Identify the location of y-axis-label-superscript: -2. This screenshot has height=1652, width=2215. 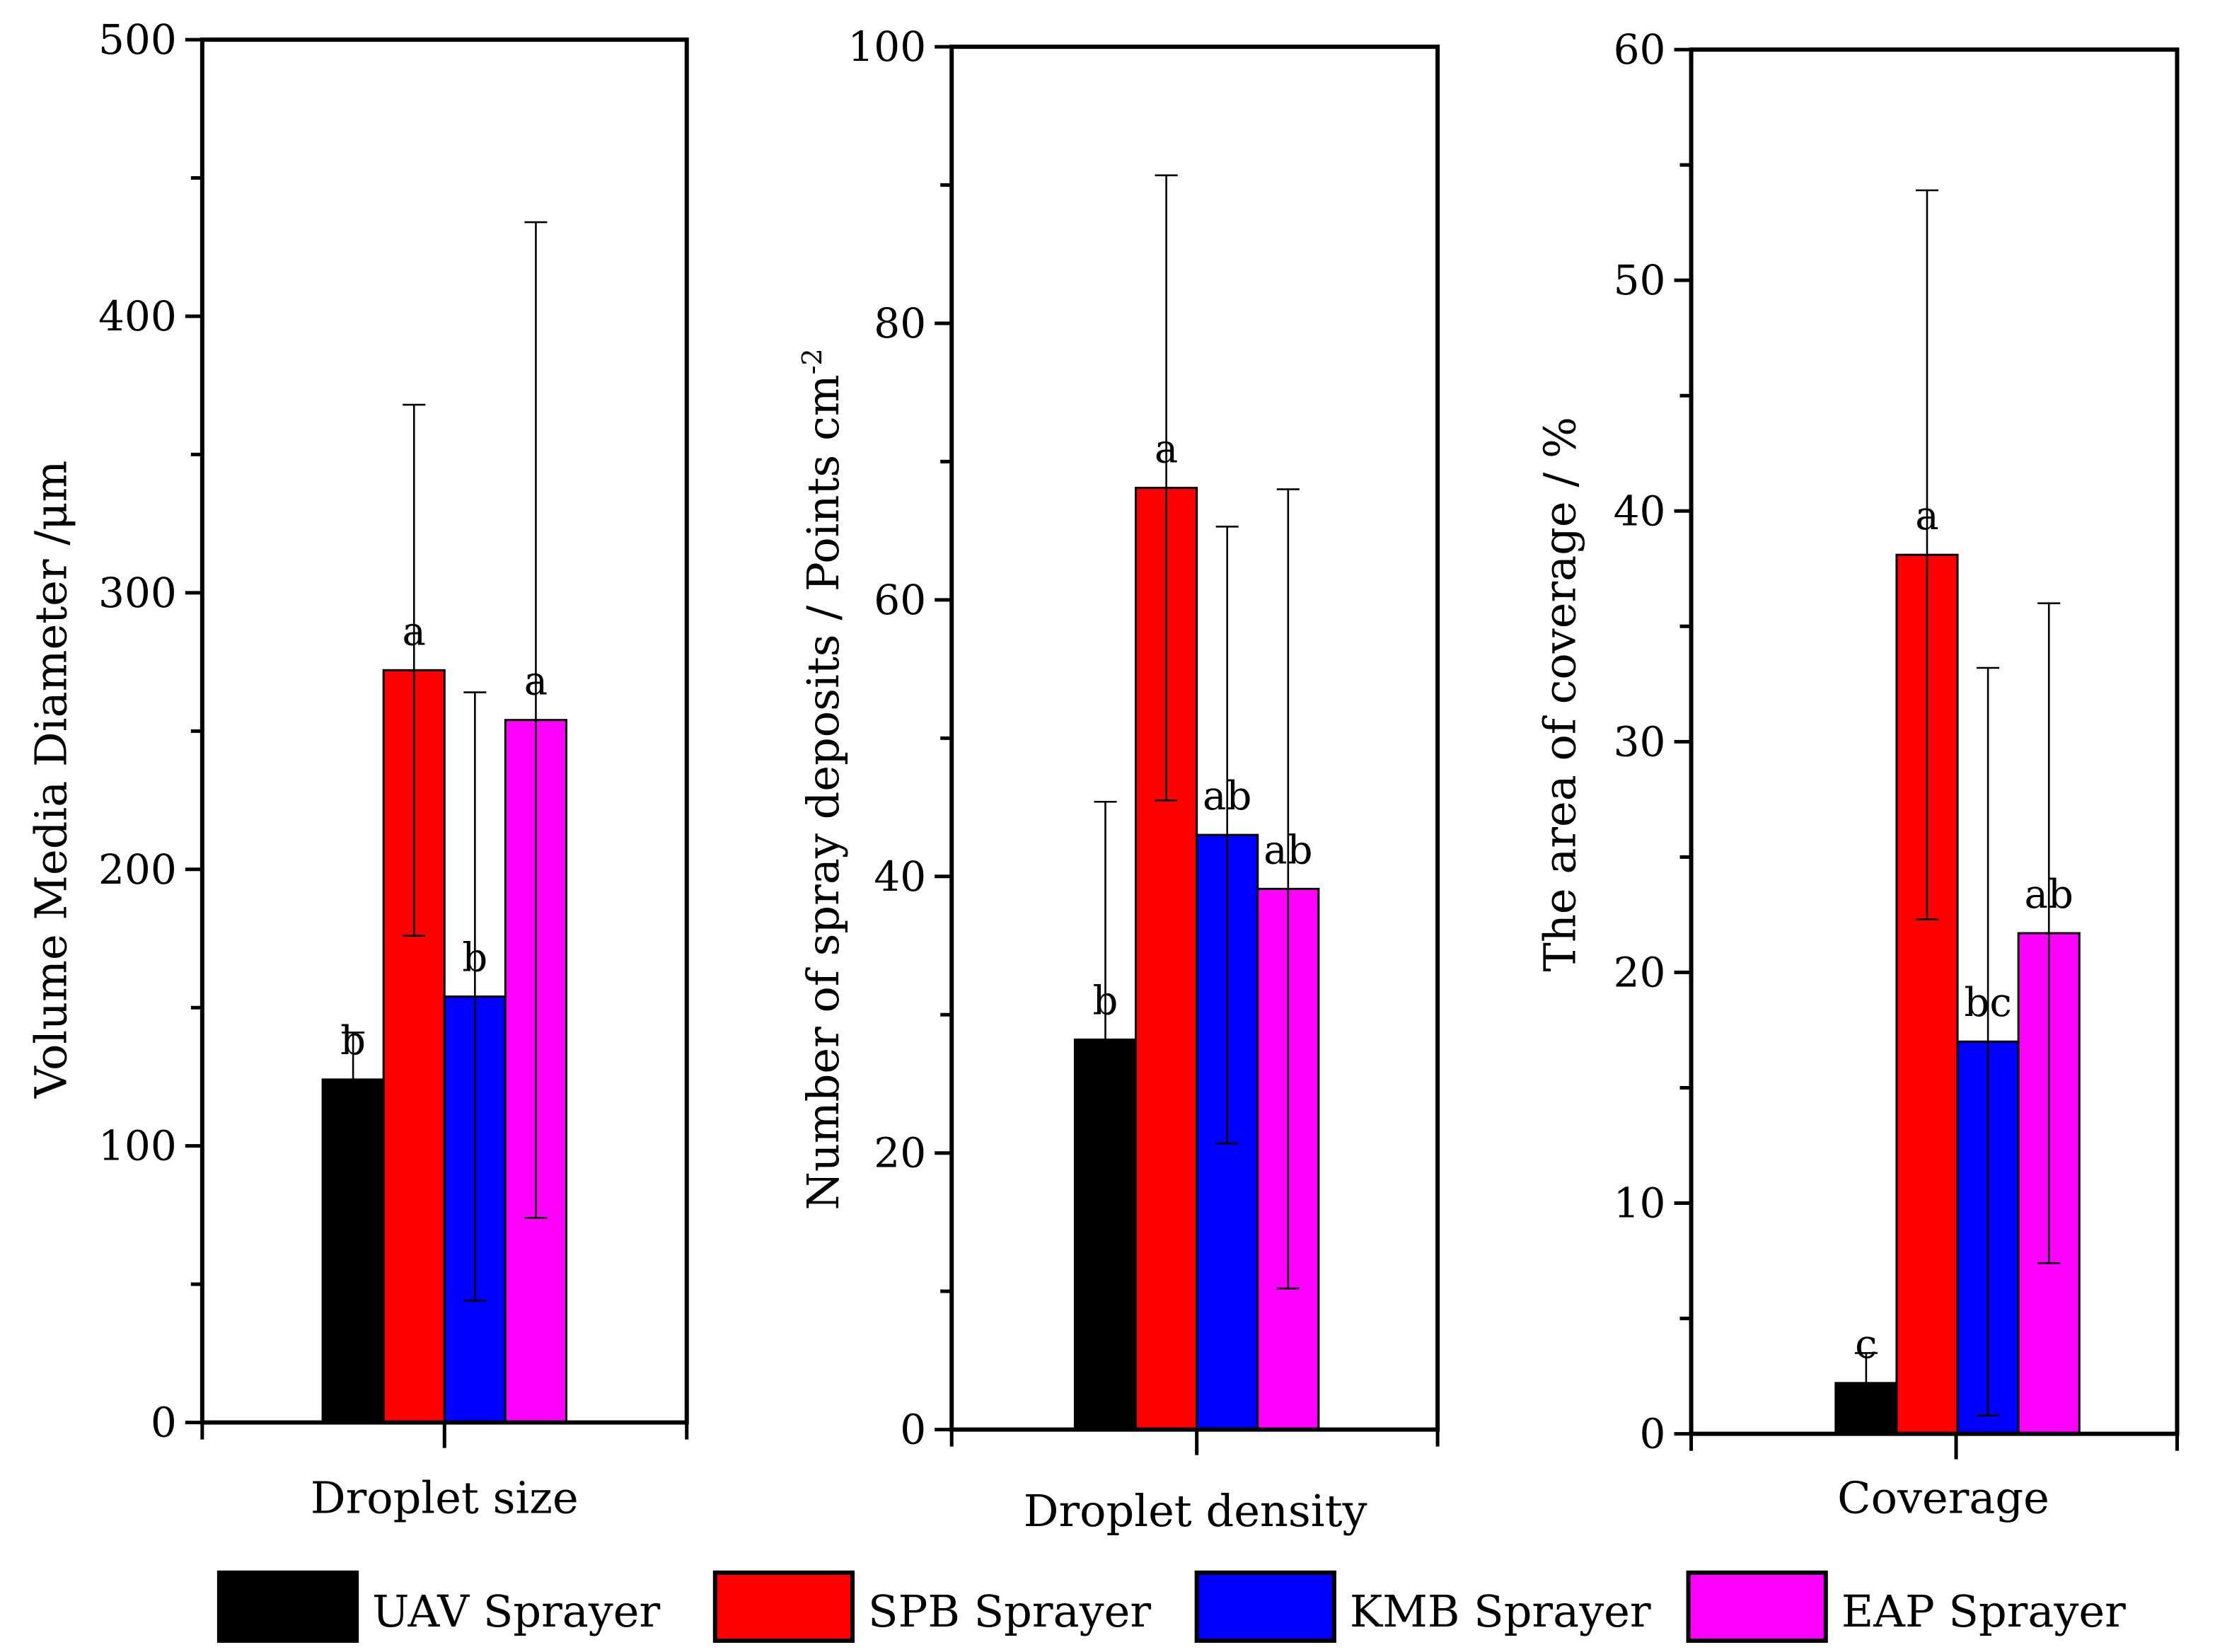
(812, 361).